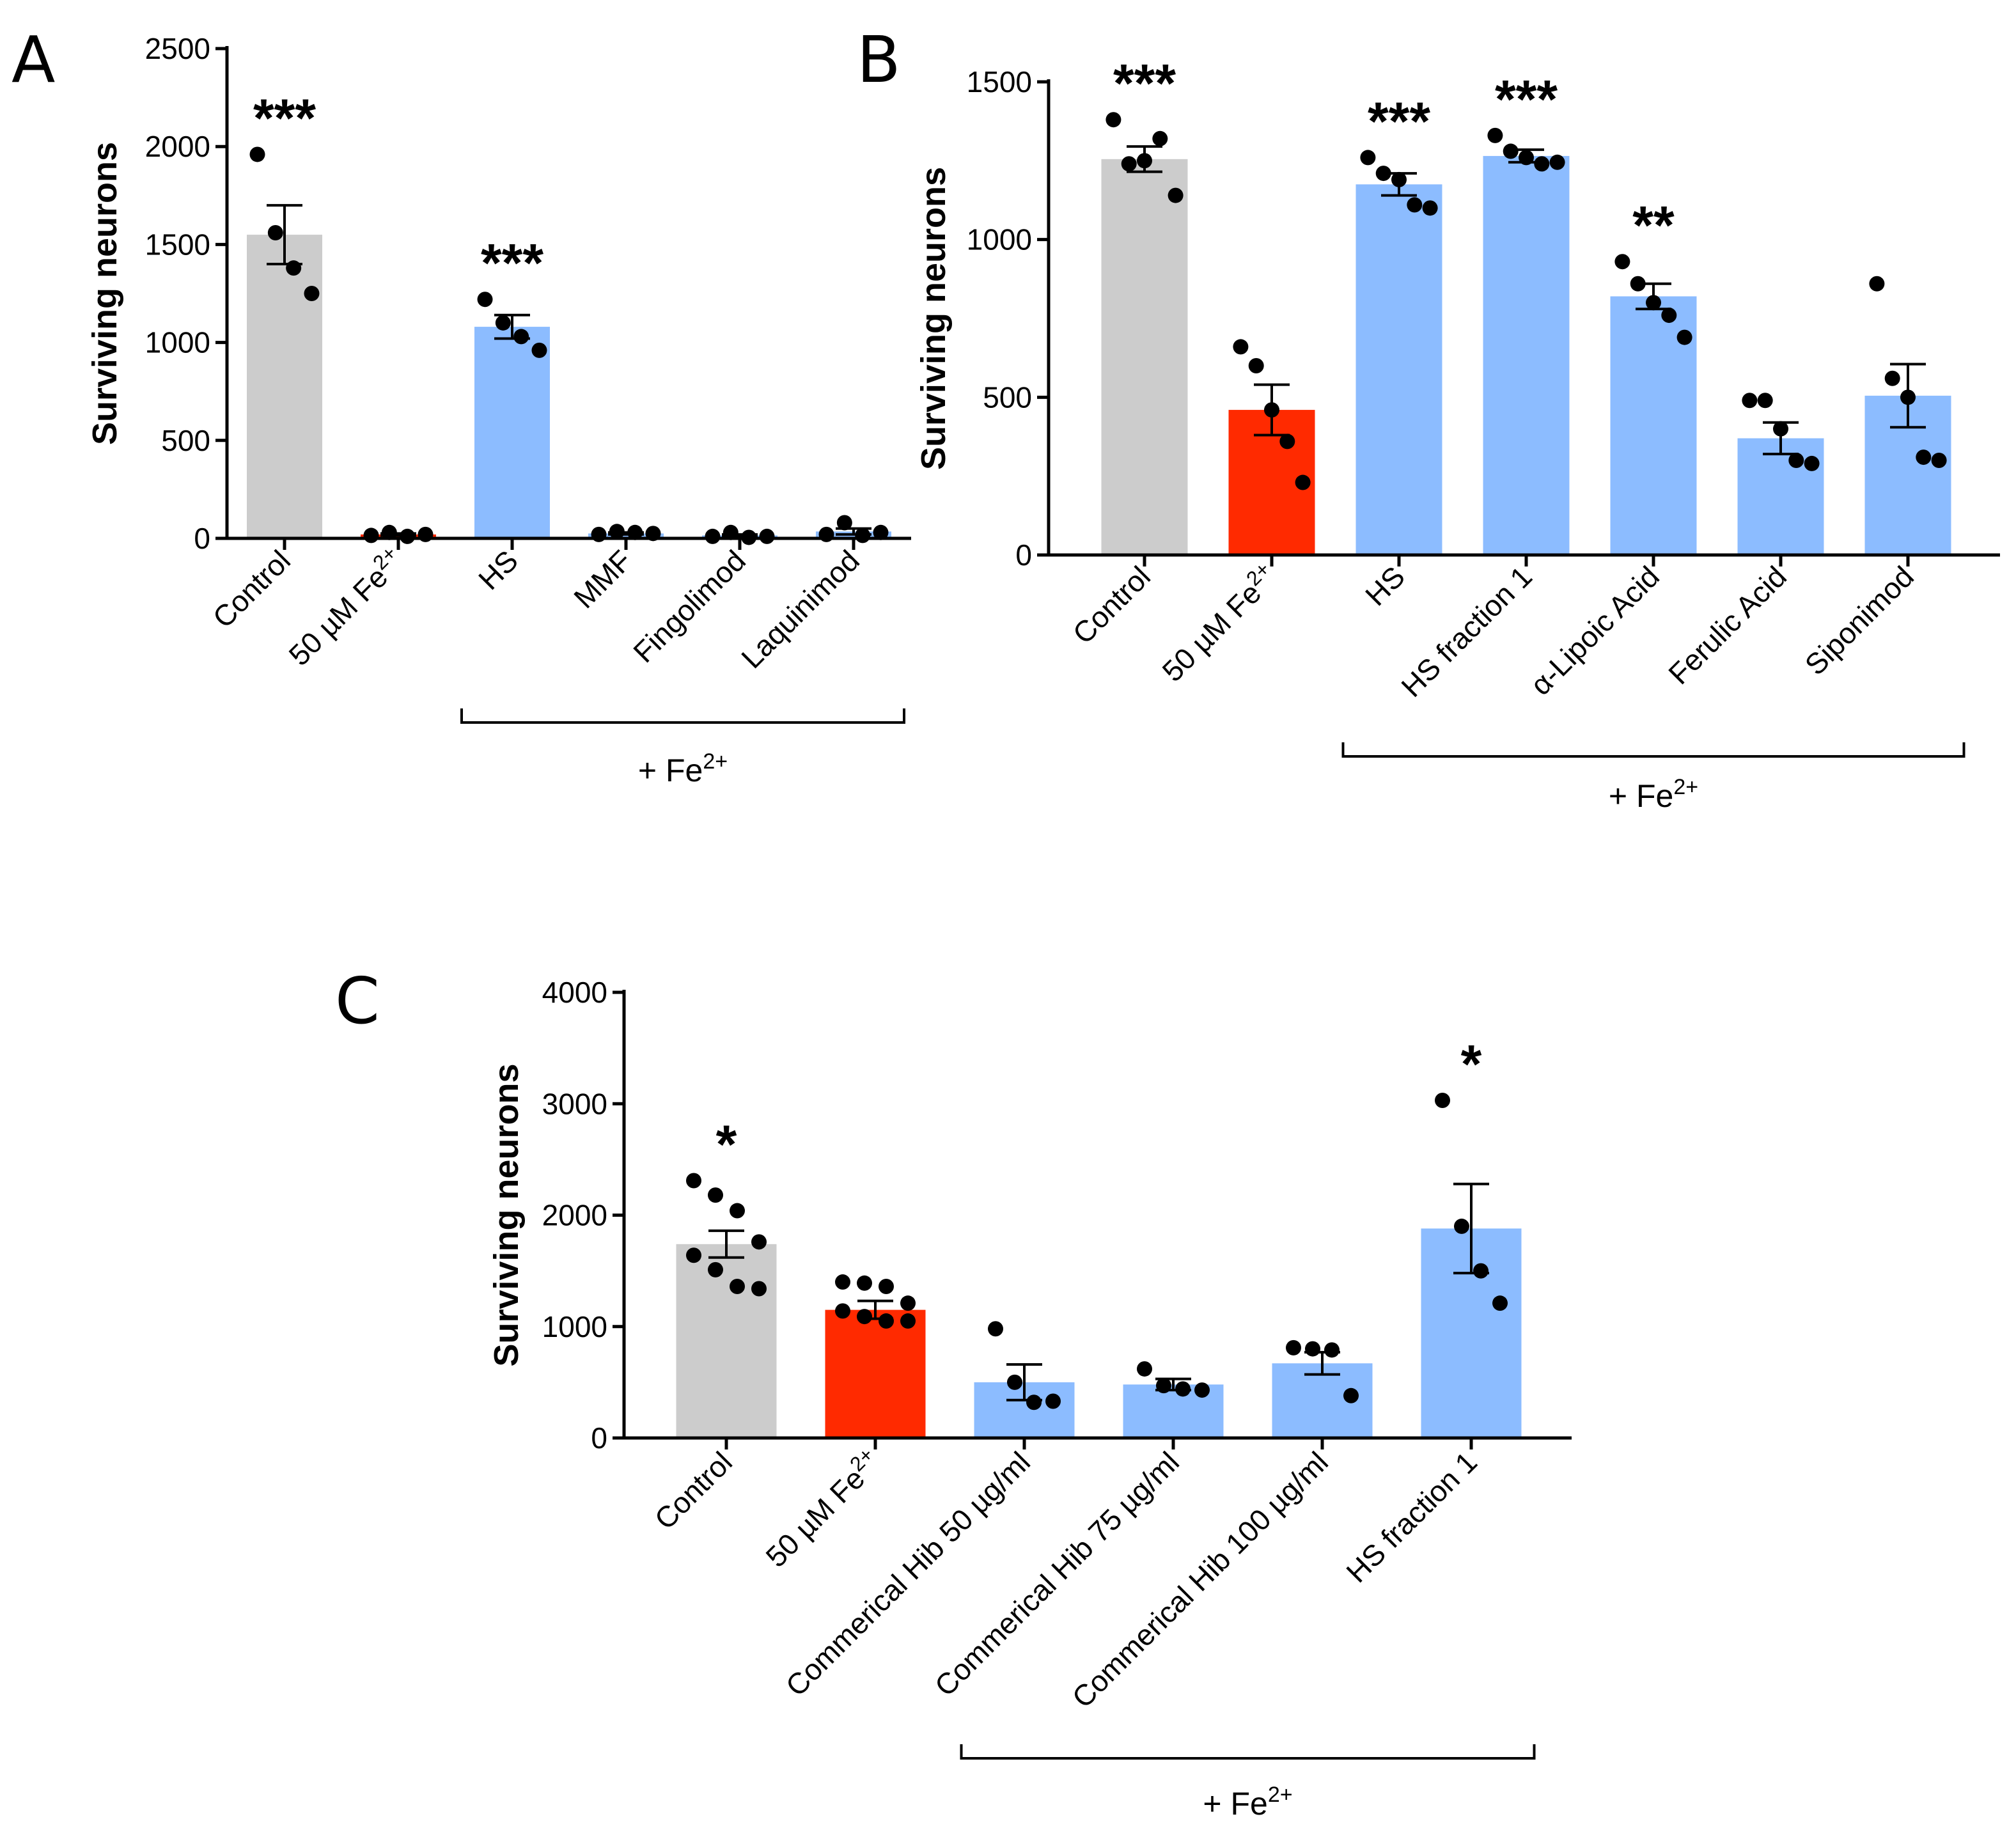 The height and width of the screenshot is (1828, 2016). Describe the element at coordinates (1860, 620) in the screenshot. I see `x-category-label: Siponimod` at that location.